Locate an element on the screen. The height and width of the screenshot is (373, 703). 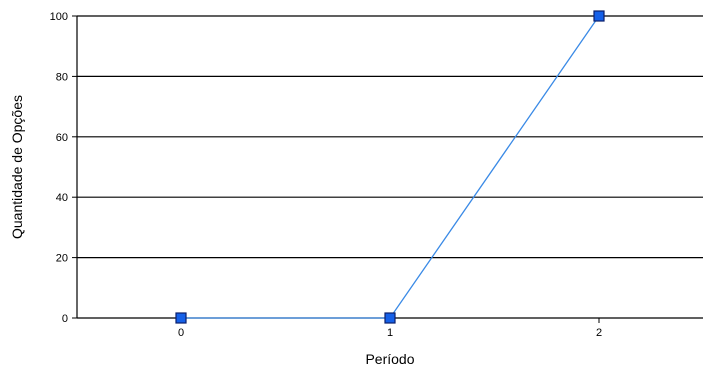
x-tick-label-2: 2 is located at coordinates (599, 333).